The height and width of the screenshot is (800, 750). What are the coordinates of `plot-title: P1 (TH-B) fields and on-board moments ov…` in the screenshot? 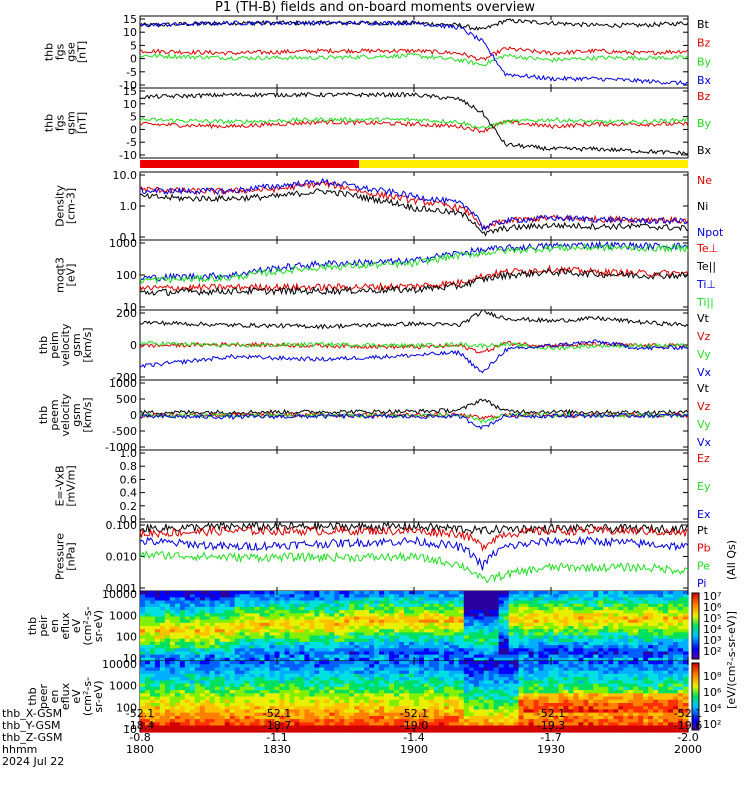 It's located at (375, 7).